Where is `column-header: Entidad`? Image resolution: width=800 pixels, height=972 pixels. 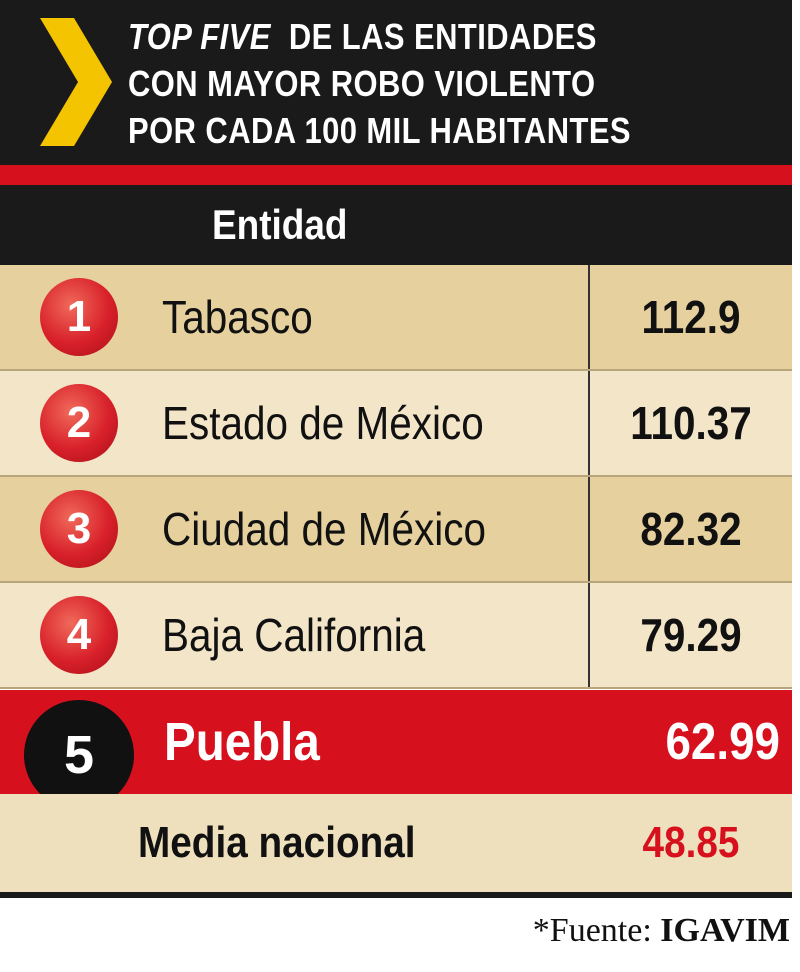
column-header: Entidad is located at coordinates (396, 225).